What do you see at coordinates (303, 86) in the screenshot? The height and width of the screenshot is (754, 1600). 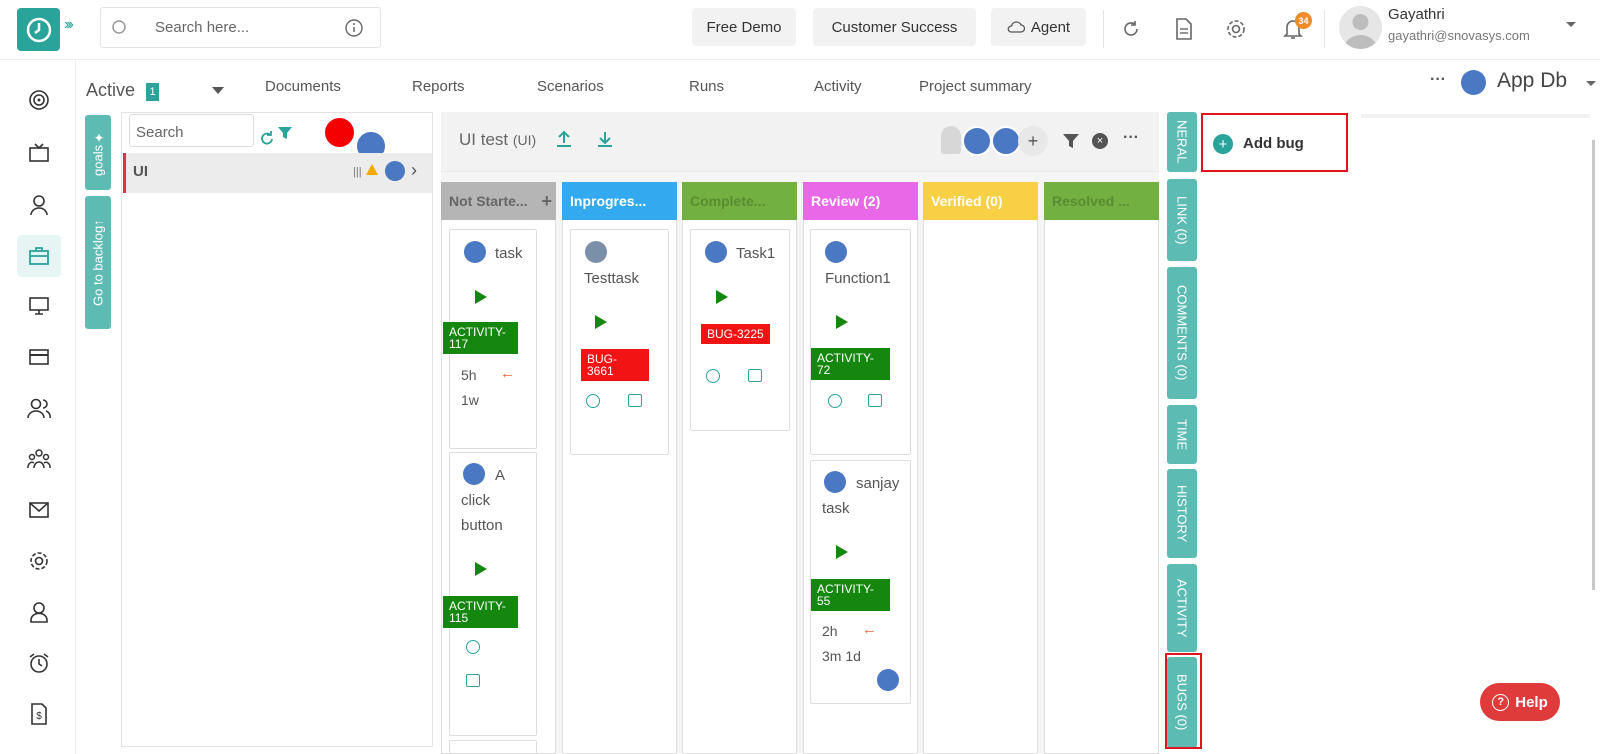 I see `tab-documents: Documents` at bounding box center [303, 86].